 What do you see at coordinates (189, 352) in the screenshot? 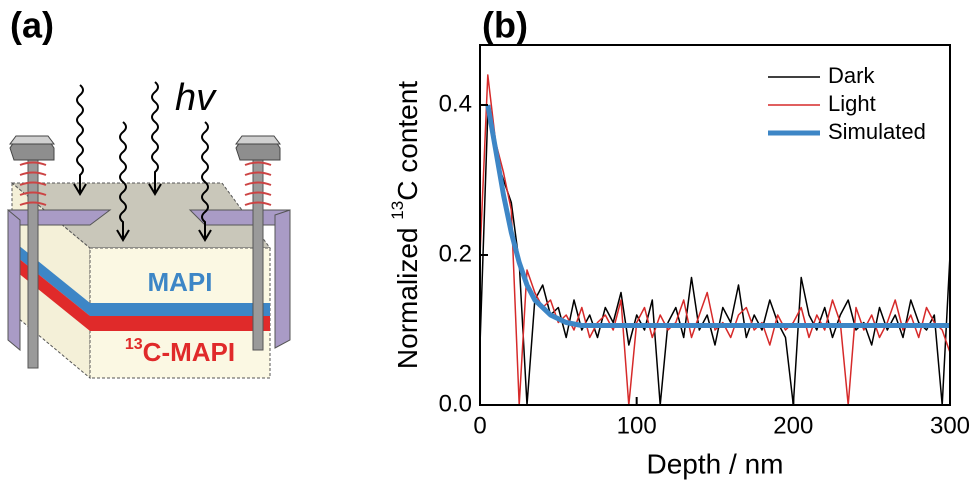
I see `text: C-MAPI` at bounding box center [189, 352].